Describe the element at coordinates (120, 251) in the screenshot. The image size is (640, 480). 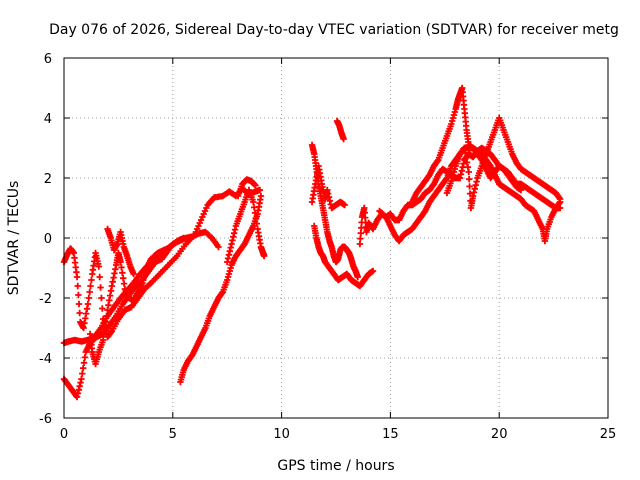
I see `series-E` at that location.